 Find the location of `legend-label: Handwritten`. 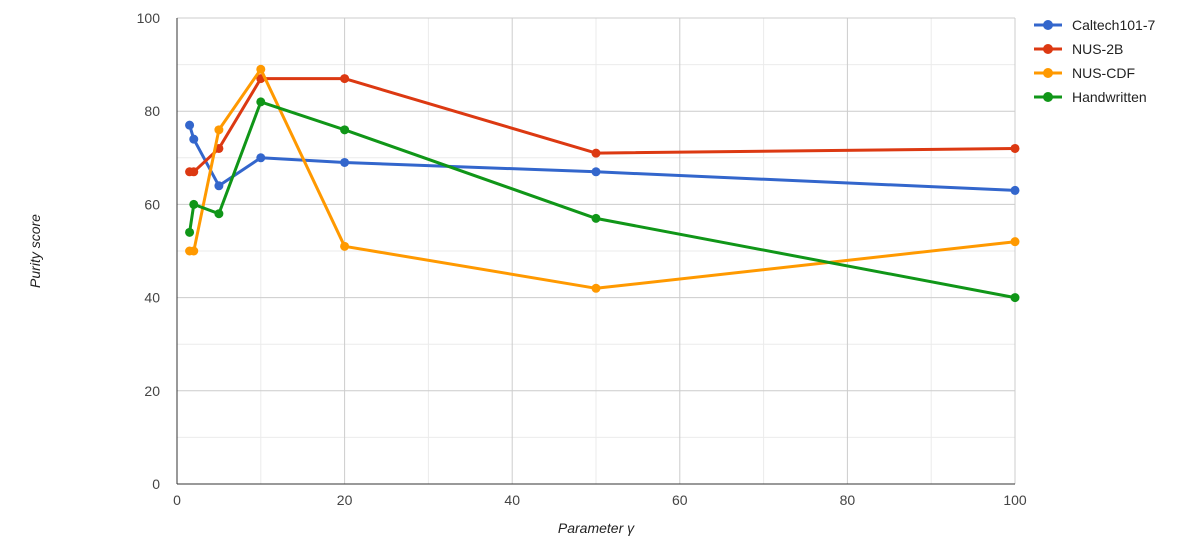

legend-label: Handwritten is located at coordinates (1109, 97).